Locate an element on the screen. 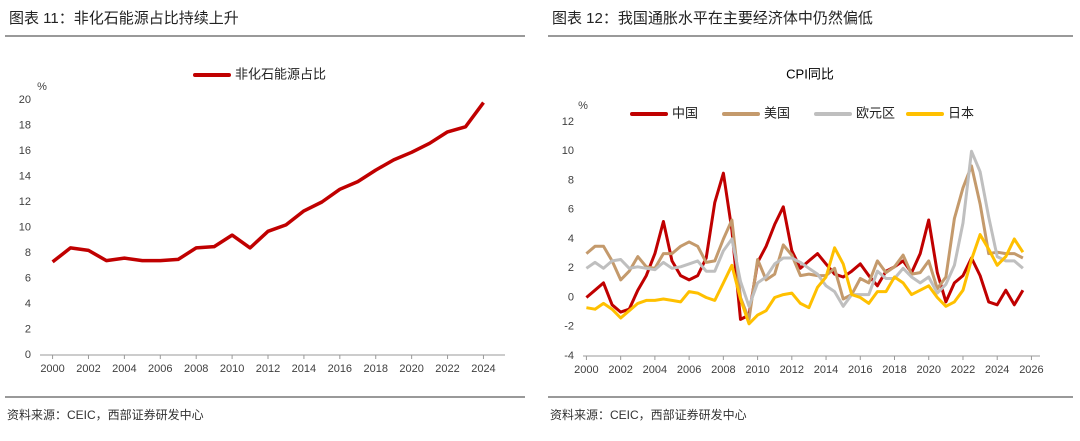 This screenshot has height=441, width=1080. y-tick-label: 20 is located at coordinates (25, 100).